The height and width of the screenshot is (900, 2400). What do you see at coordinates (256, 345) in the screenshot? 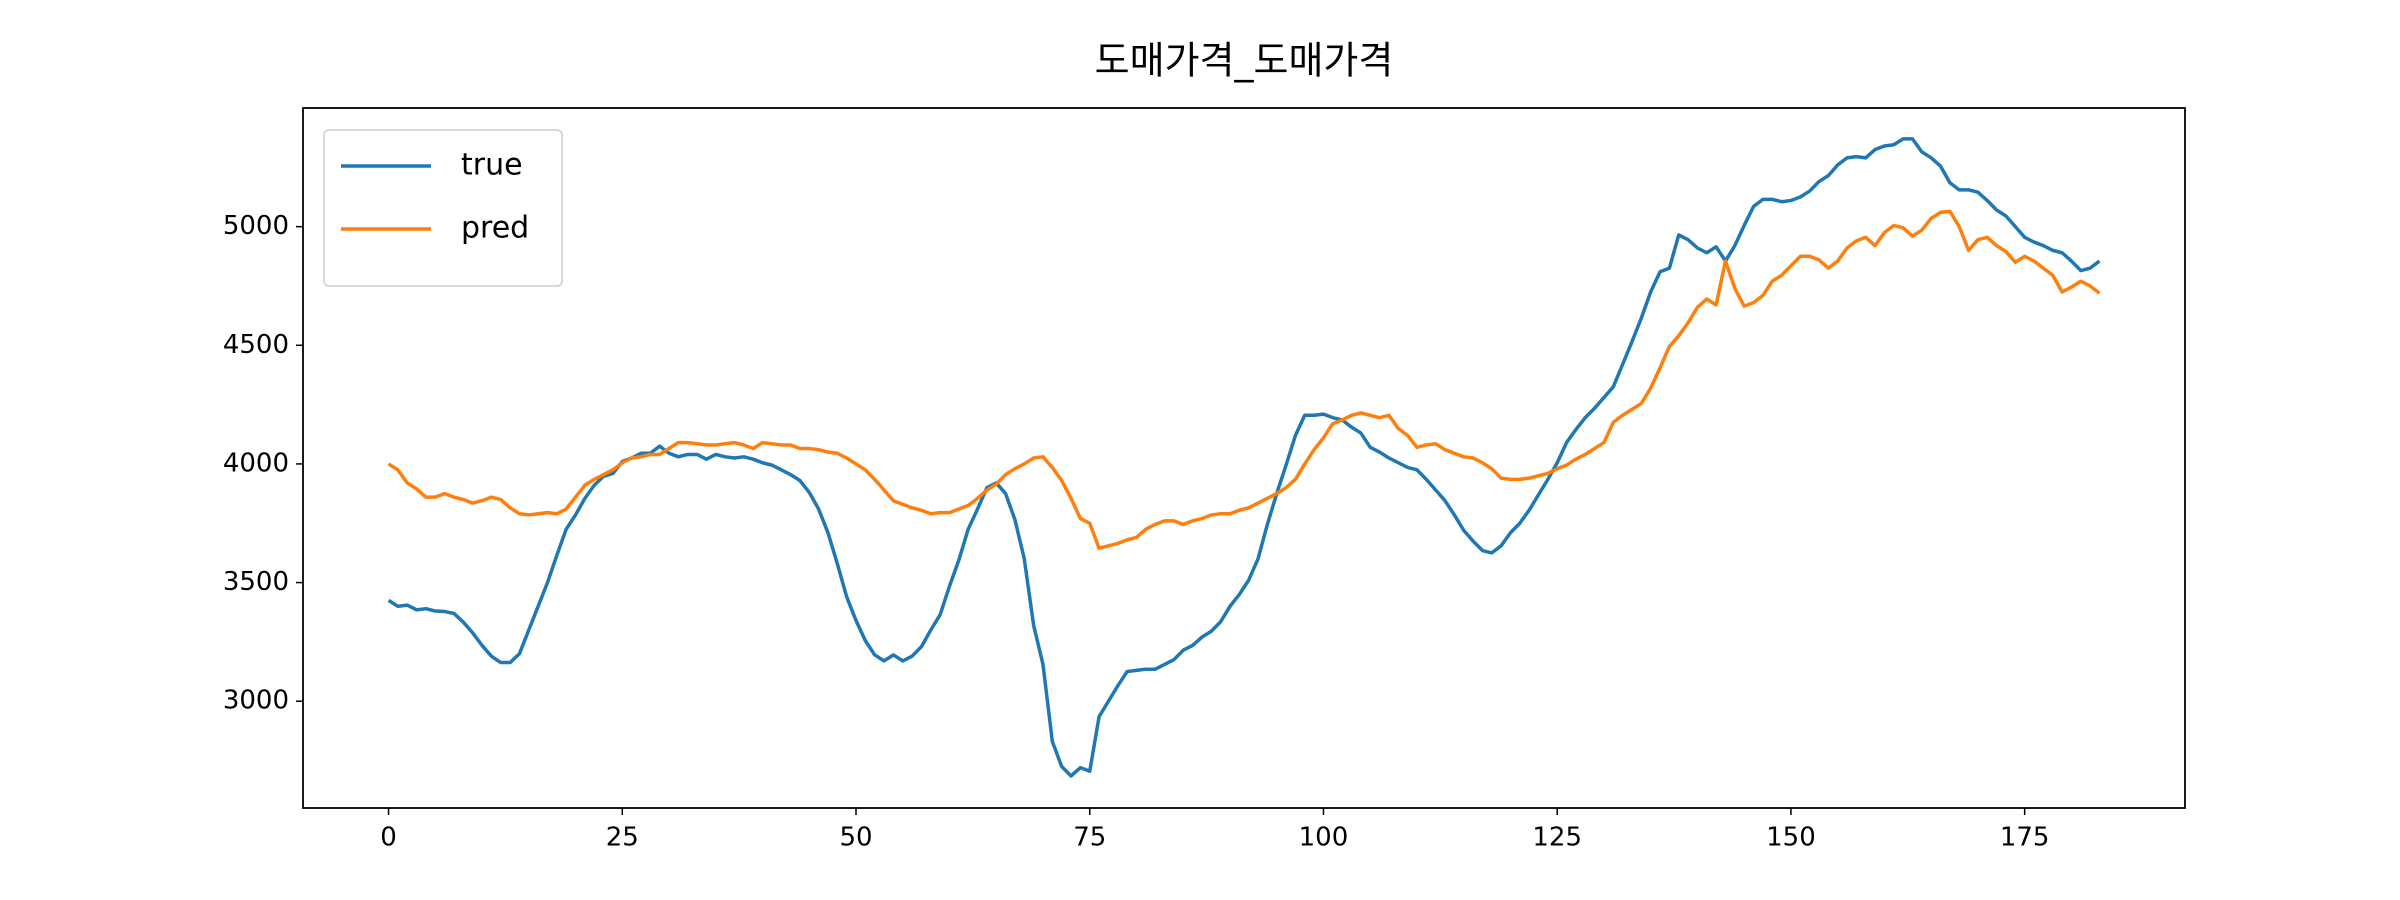
I see `y-tick-label: 4500` at bounding box center [256, 345].